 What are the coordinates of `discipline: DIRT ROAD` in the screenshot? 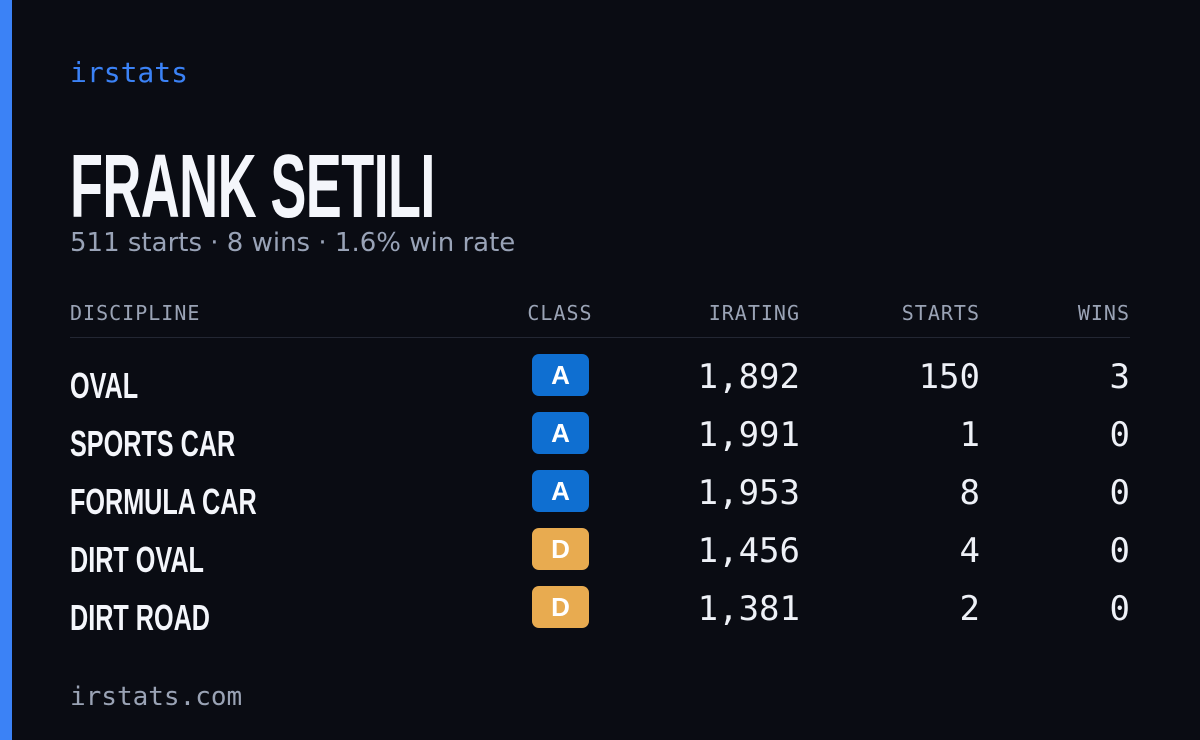 It's located at (140, 617).